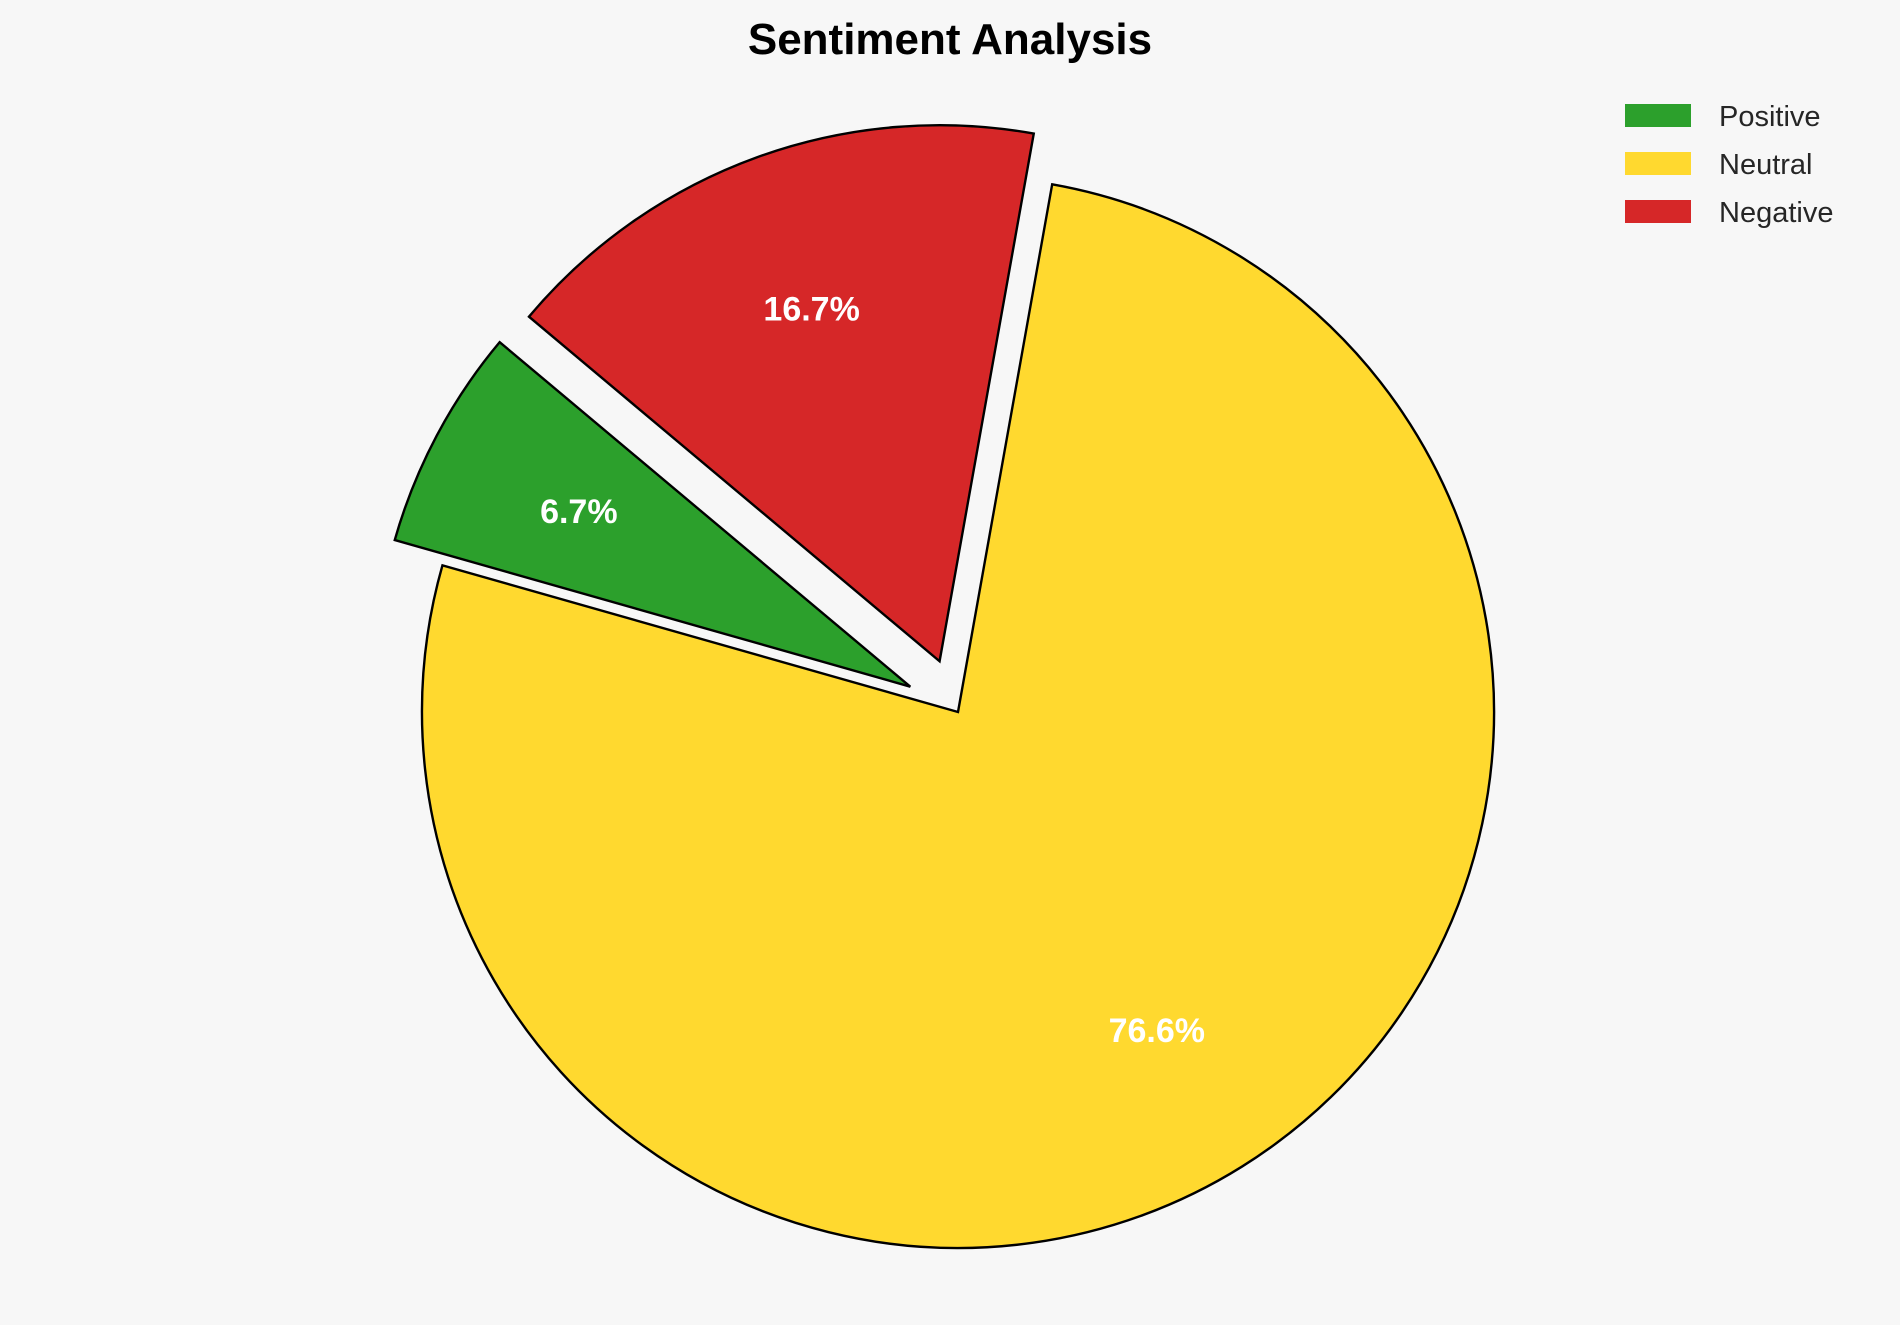  I want to click on legend: Positive Neutral Negative, so click(1729, 165).